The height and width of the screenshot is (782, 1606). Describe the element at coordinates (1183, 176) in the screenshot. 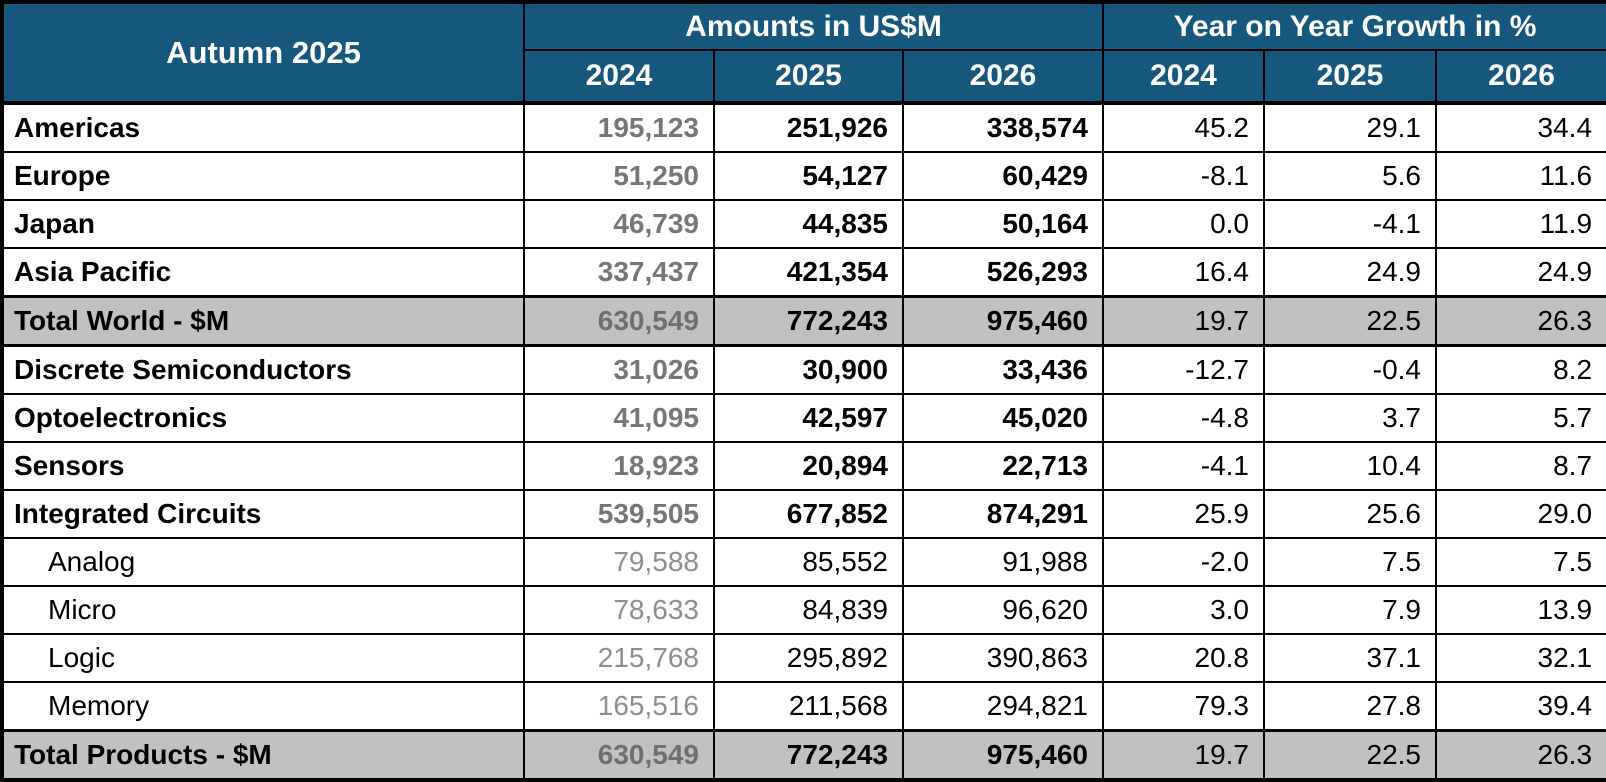

I see `growth-2024-cell: -8.1` at that location.